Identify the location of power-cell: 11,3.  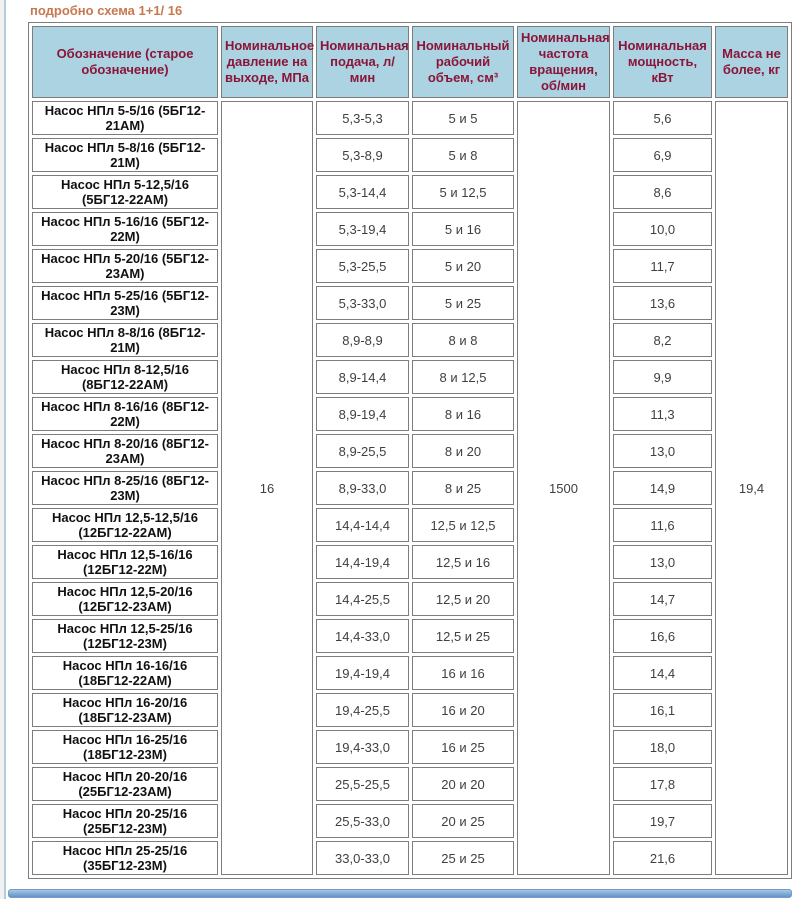
(662, 414).